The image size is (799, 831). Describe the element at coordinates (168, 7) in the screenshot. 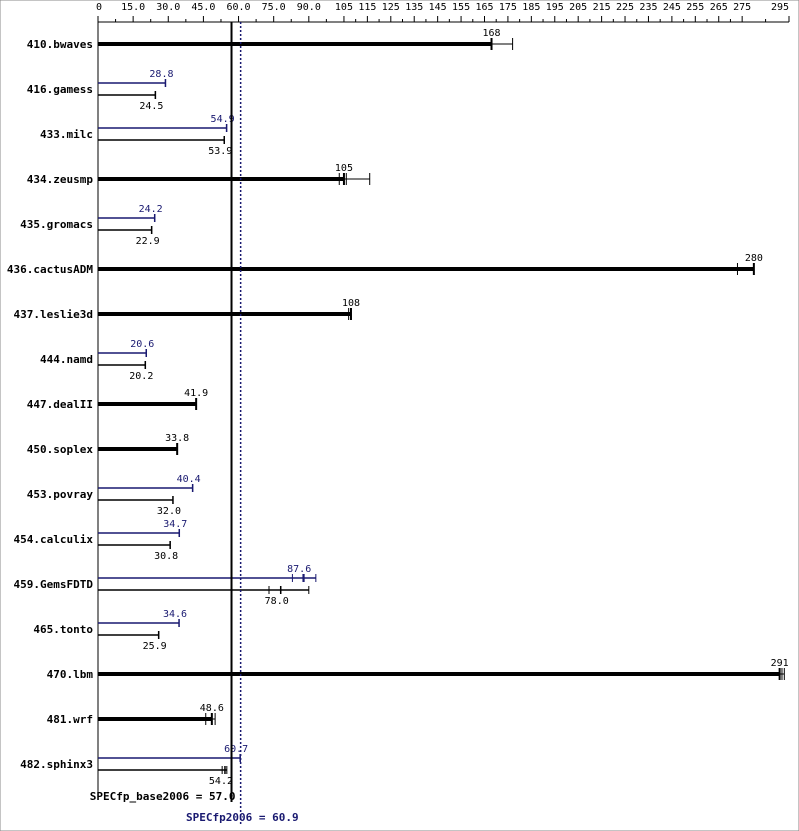

I see `x-tick-label: 30.0` at that location.